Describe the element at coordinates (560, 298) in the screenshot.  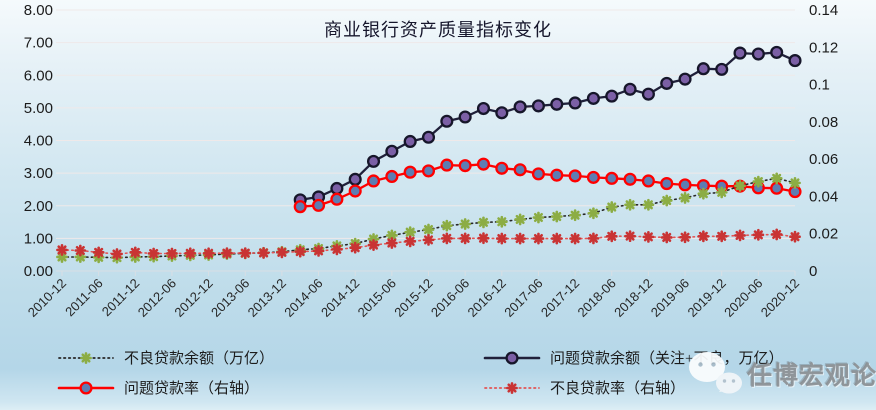
I see `svg-text: 2017-12` at that location.